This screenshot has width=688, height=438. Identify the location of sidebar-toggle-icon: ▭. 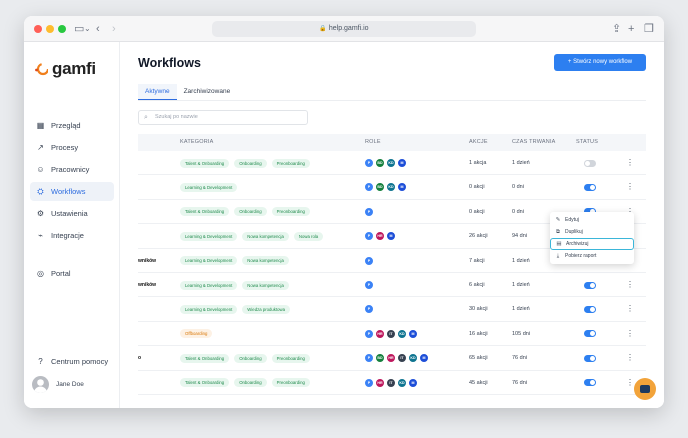
(79, 29).